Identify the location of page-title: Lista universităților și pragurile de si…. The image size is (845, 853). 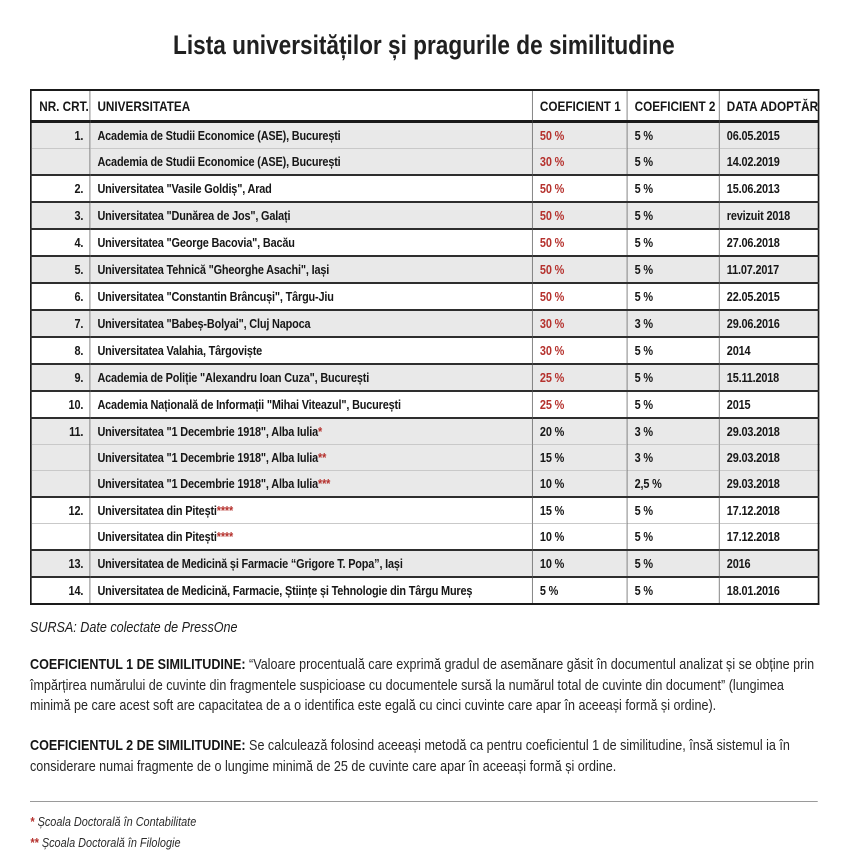
(424, 45).